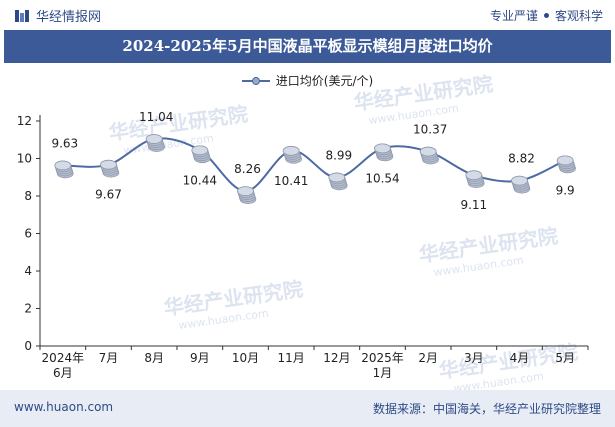  What do you see at coordinates (430, 130) in the screenshot?
I see `data-label: 10.37` at bounding box center [430, 130].